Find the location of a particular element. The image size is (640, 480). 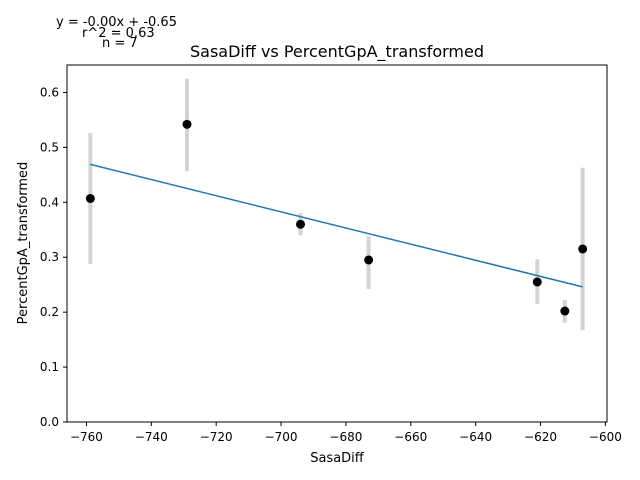

y-tick-label-5: 0.5 is located at coordinates (49, 147).